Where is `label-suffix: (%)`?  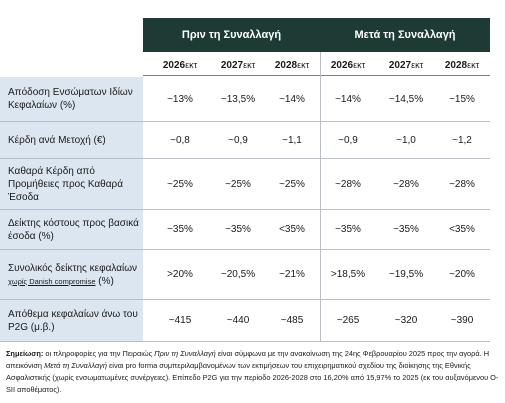
label-suffix: (%) is located at coordinates (106, 281).